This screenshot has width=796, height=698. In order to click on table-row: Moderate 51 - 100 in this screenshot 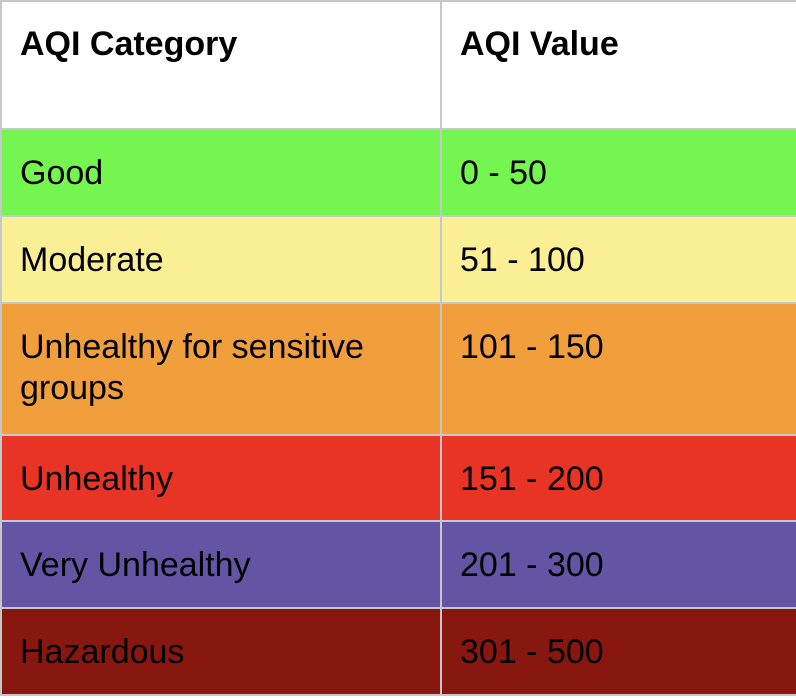, I will do `click(398, 259)`.